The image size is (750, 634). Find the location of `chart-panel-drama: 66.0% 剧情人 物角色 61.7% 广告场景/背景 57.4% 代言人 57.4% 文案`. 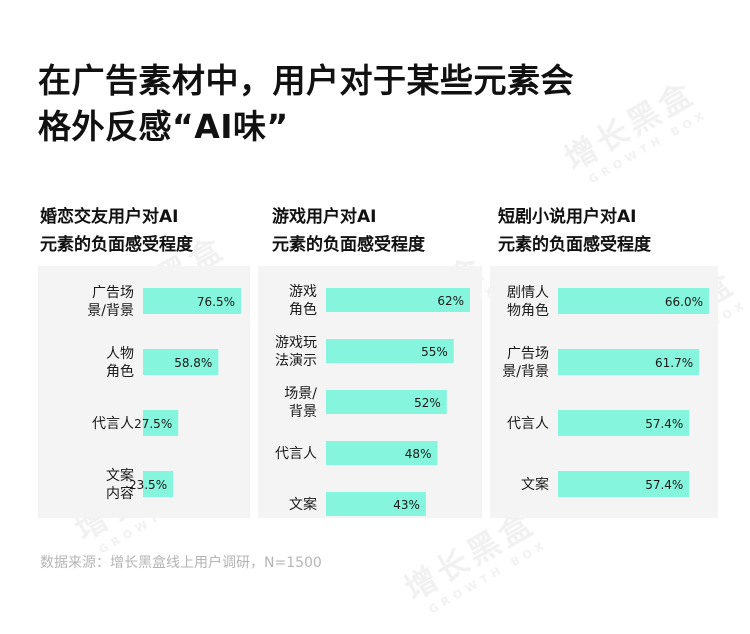

chart-panel-drama: 66.0% 剧情人 物角色 61.7% 广告场景/背景 57.4% 代言人 57.4% 文案 is located at coordinates (604, 392).